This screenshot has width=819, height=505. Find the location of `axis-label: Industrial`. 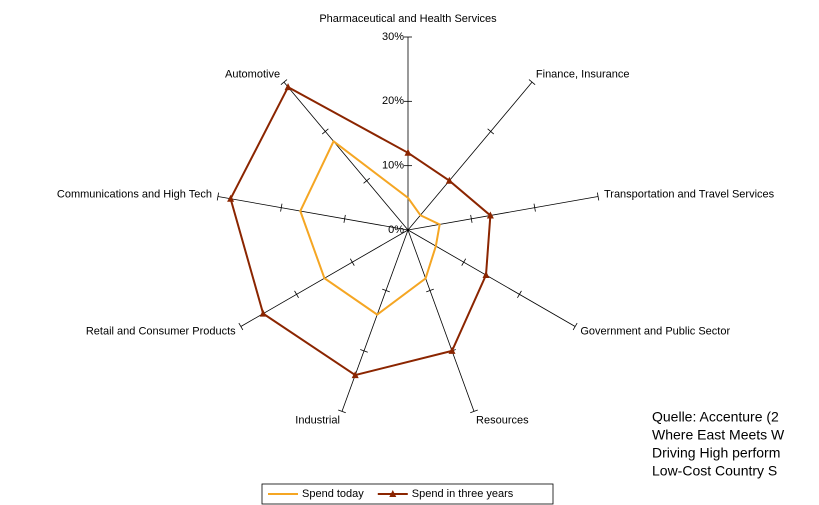

axis-label: Industrial is located at coordinates (317, 421).